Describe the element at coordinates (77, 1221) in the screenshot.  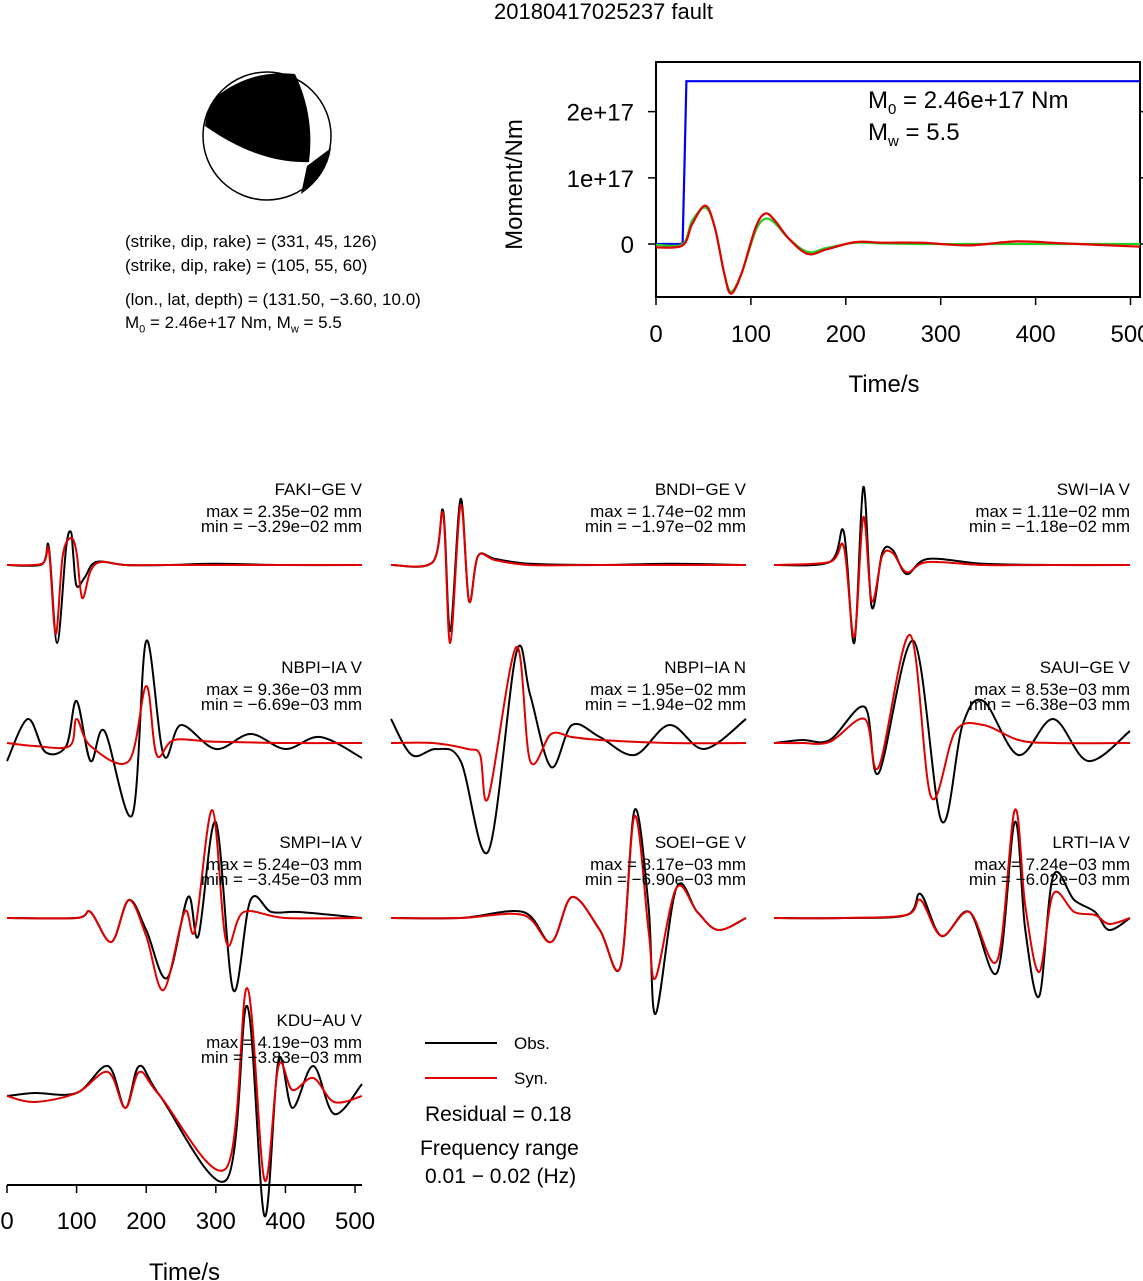
I see `waveform-x-tick-label: 100` at that location.